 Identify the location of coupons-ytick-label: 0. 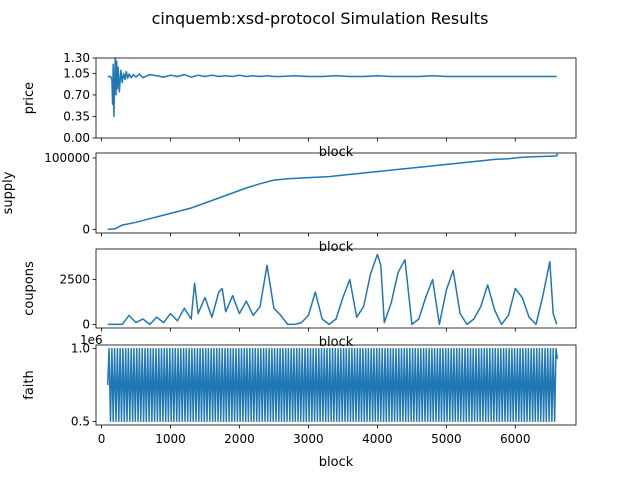
(86, 324).